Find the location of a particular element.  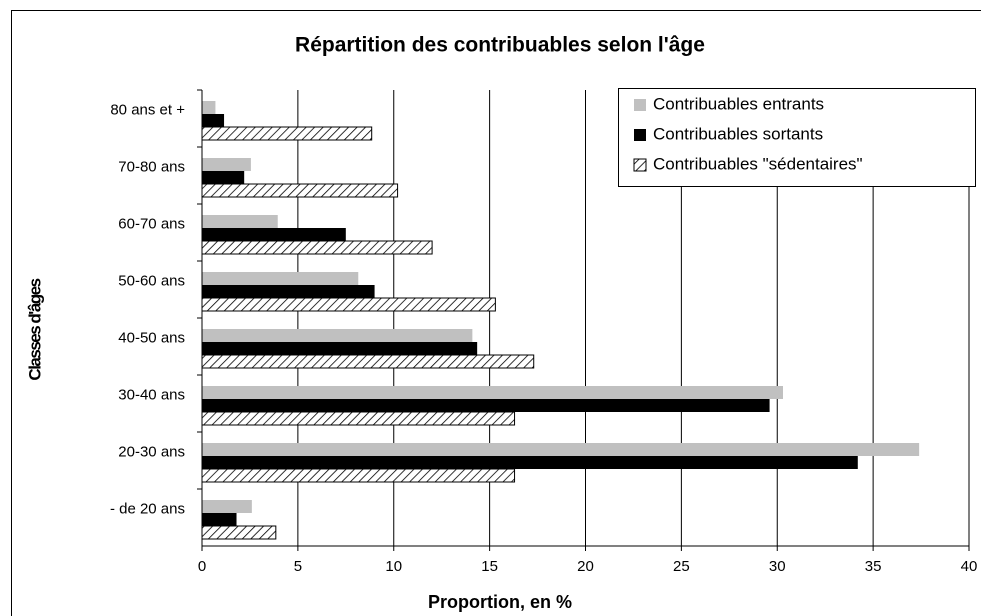

y-tick-label: 80 ans et + is located at coordinates (147, 109).